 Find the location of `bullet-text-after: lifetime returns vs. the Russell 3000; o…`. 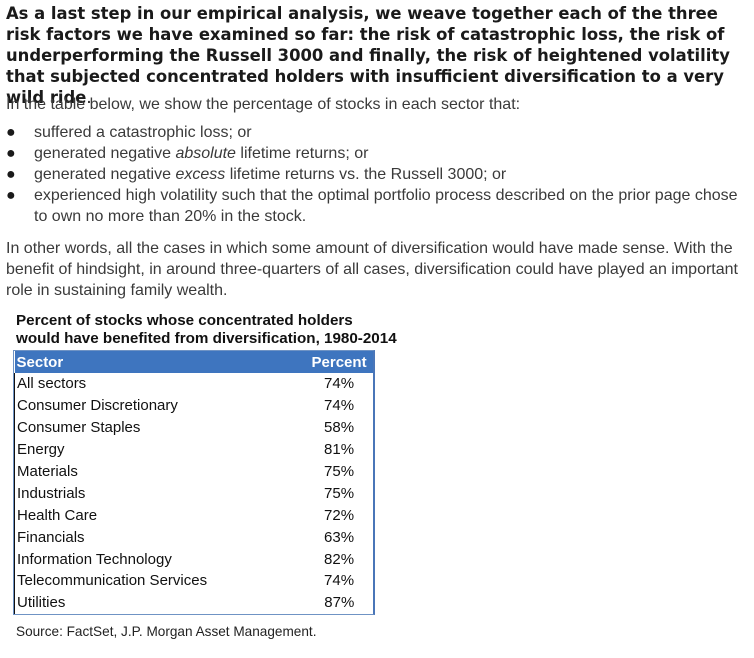

bullet-text-after: lifetime returns vs. the Russell 3000; o… is located at coordinates (366, 174).